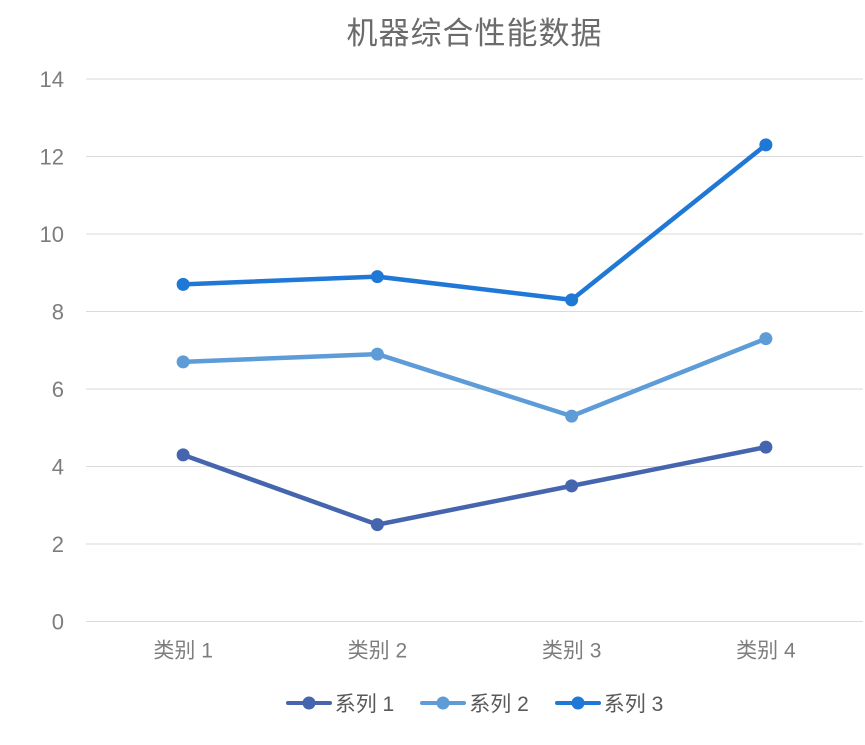  What do you see at coordinates (183, 651) in the screenshot?
I see `x-tick-label: 类别 1` at bounding box center [183, 651].